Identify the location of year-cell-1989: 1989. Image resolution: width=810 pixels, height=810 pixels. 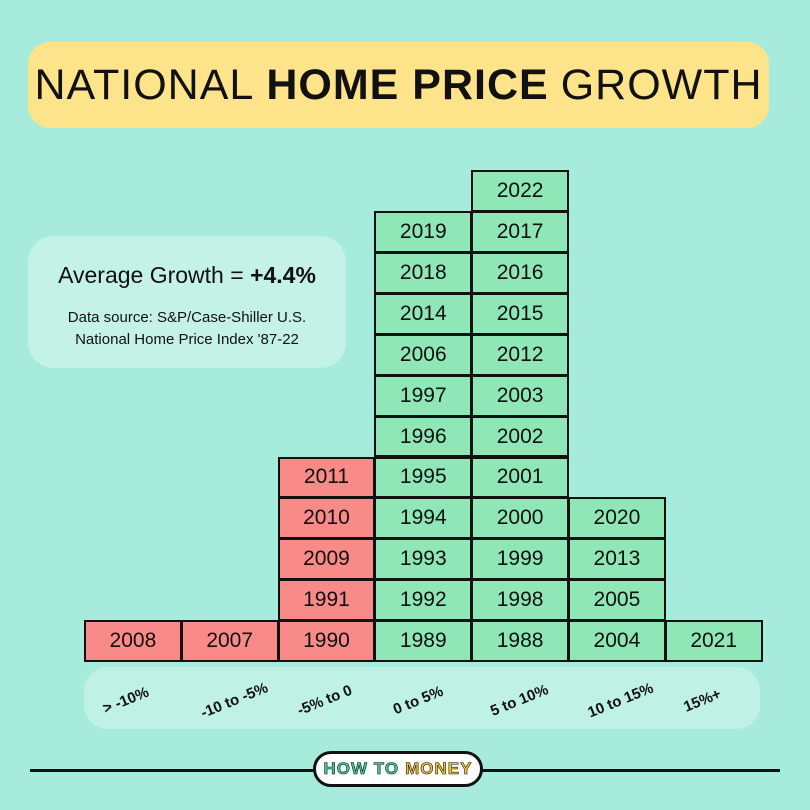
(423, 641).